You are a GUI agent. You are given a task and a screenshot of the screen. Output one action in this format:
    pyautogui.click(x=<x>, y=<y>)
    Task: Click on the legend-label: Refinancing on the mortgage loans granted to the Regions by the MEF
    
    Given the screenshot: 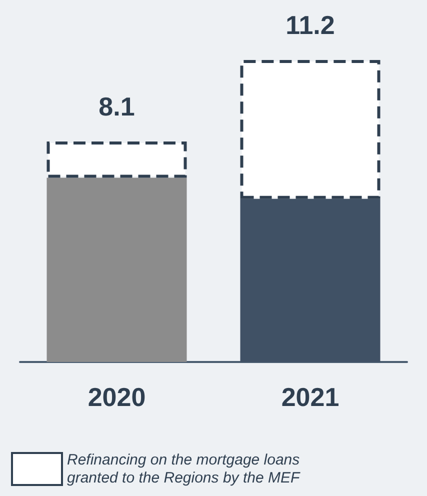 What is the action you would take?
    pyautogui.click(x=185, y=469)
    